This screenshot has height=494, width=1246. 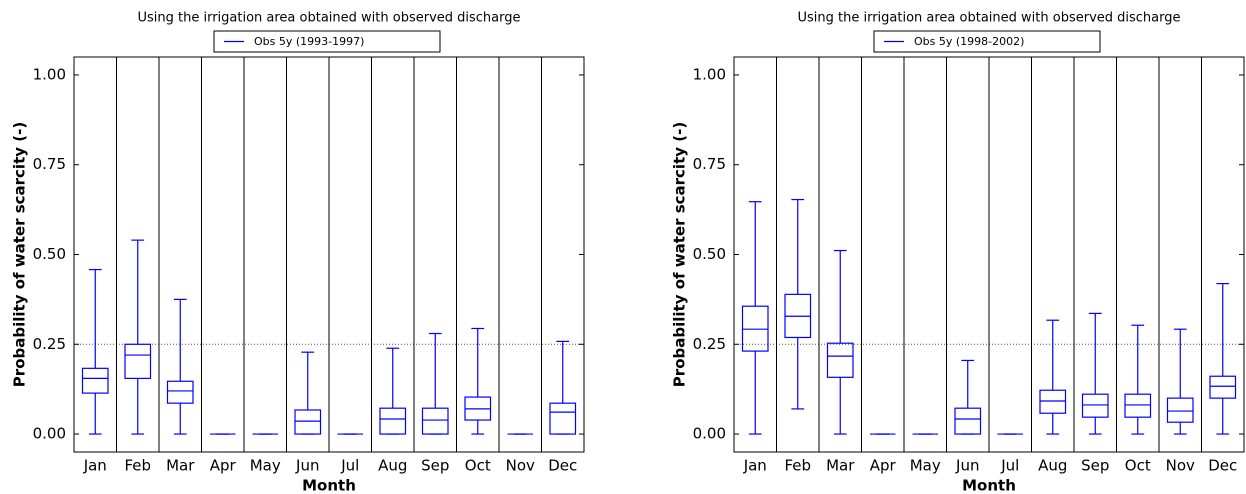 What do you see at coordinates (969, 41) in the screenshot?
I see `legend-label: Obs 5y (1998-2002)` at bounding box center [969, 41].